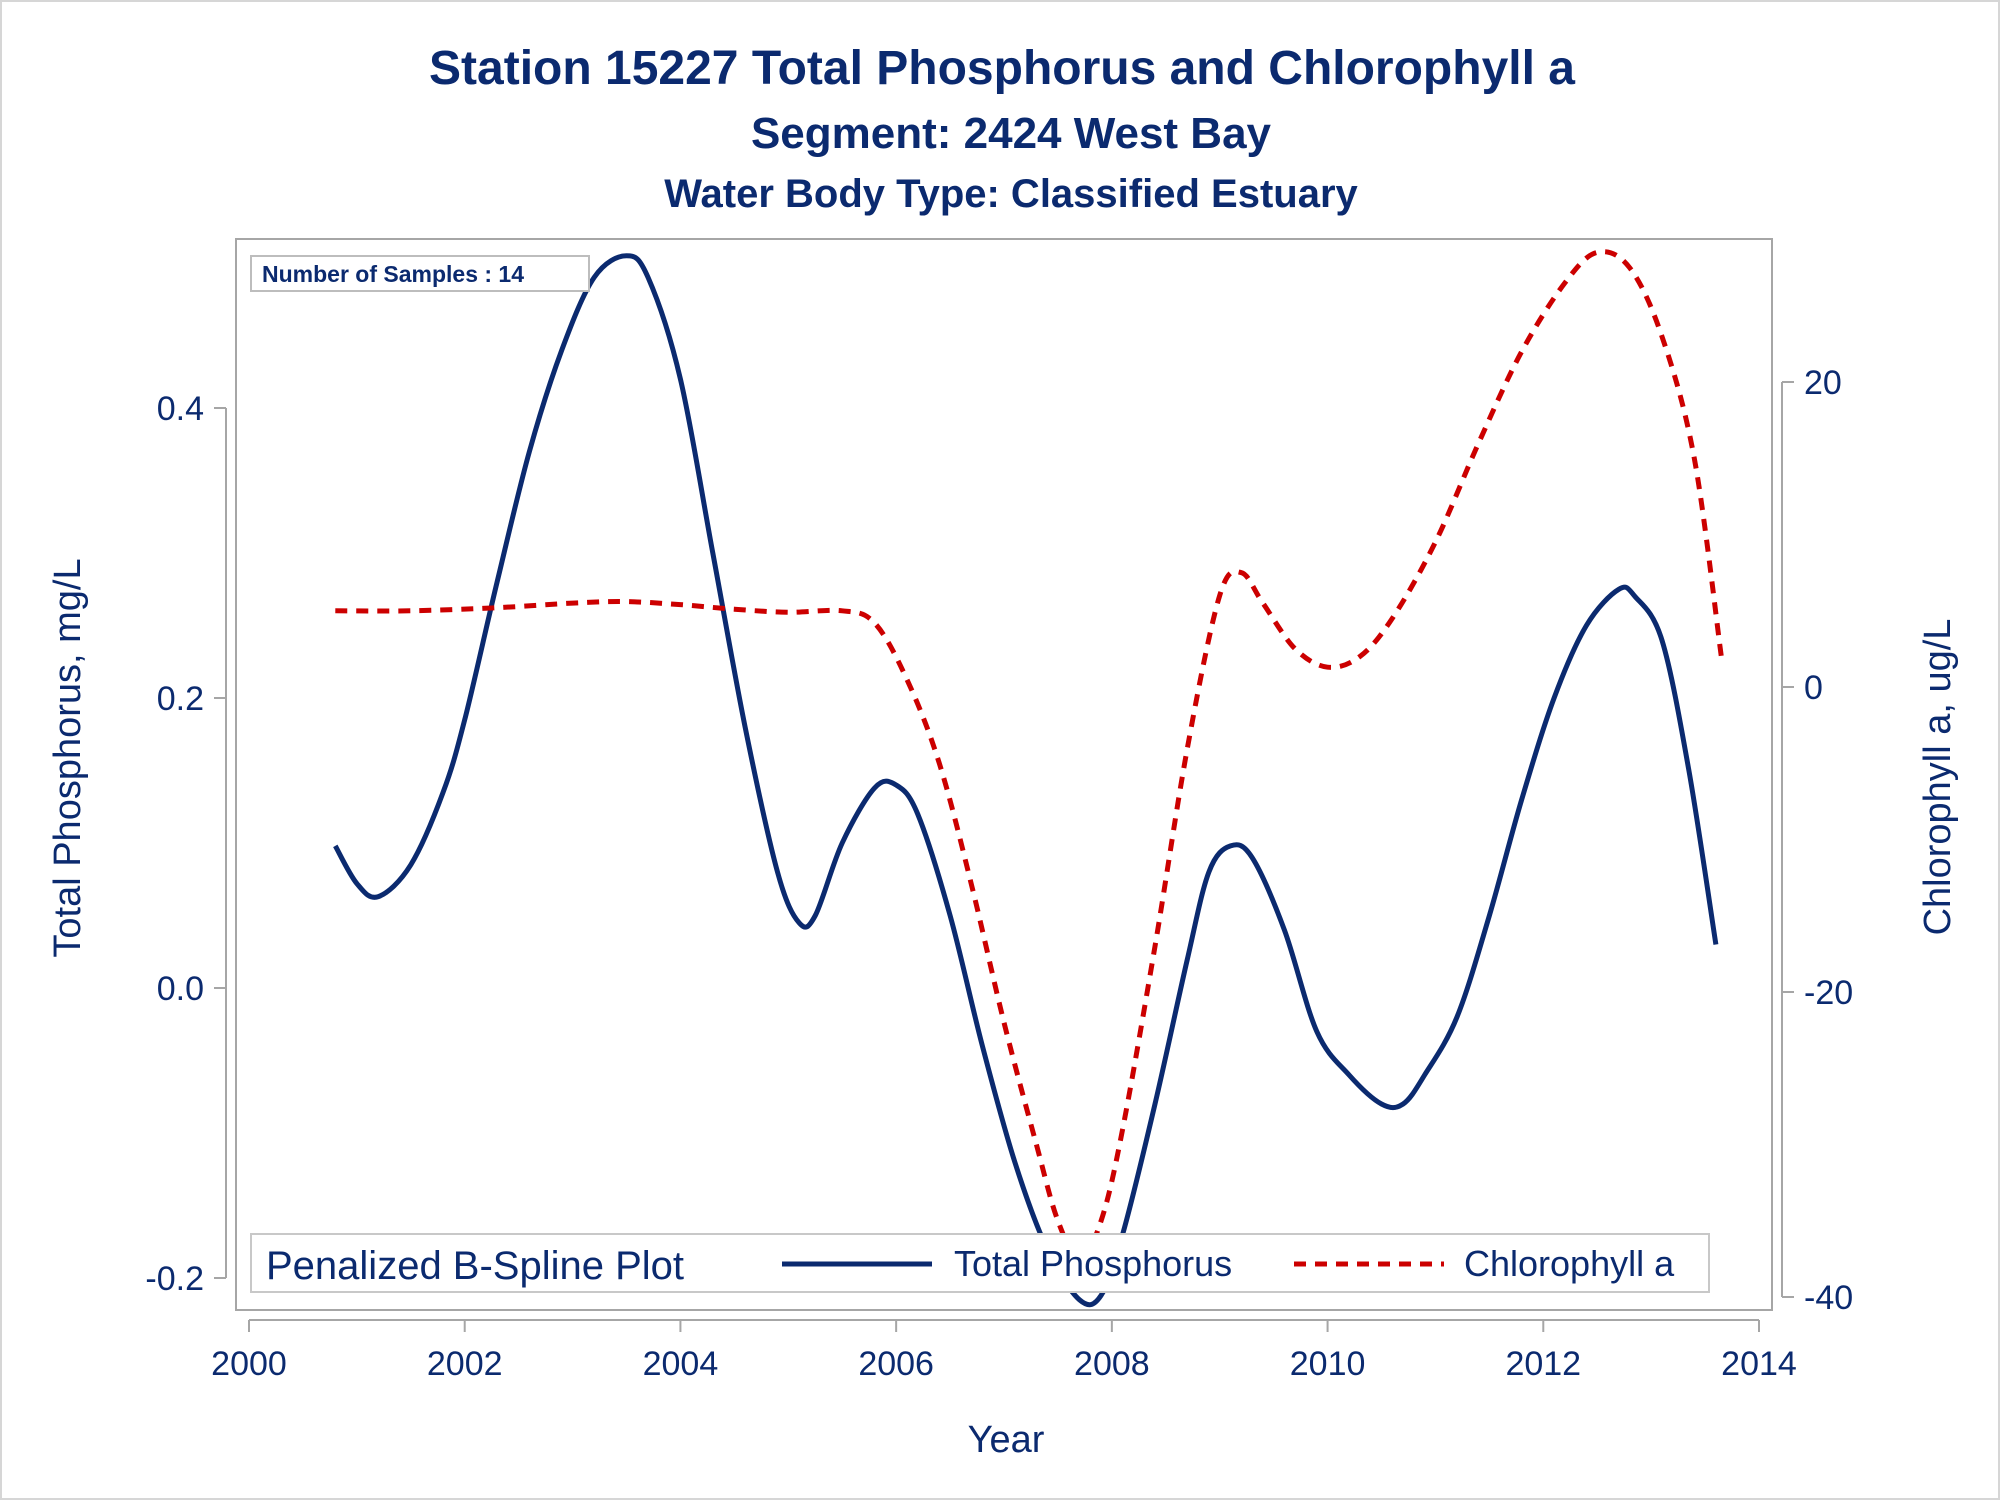  Describe the element at coordinates (393, 274) in the screenshot. I see `sample-count-label: Number of Samples : 14` at that location.